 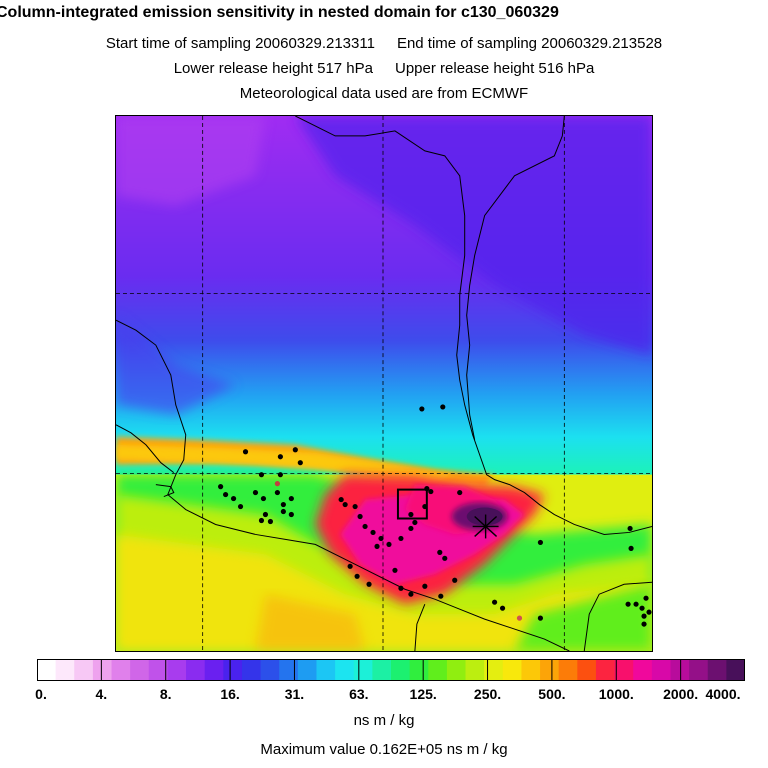 I want to click on colorbar-tick-label: 2000., so click(x=681, y=694).